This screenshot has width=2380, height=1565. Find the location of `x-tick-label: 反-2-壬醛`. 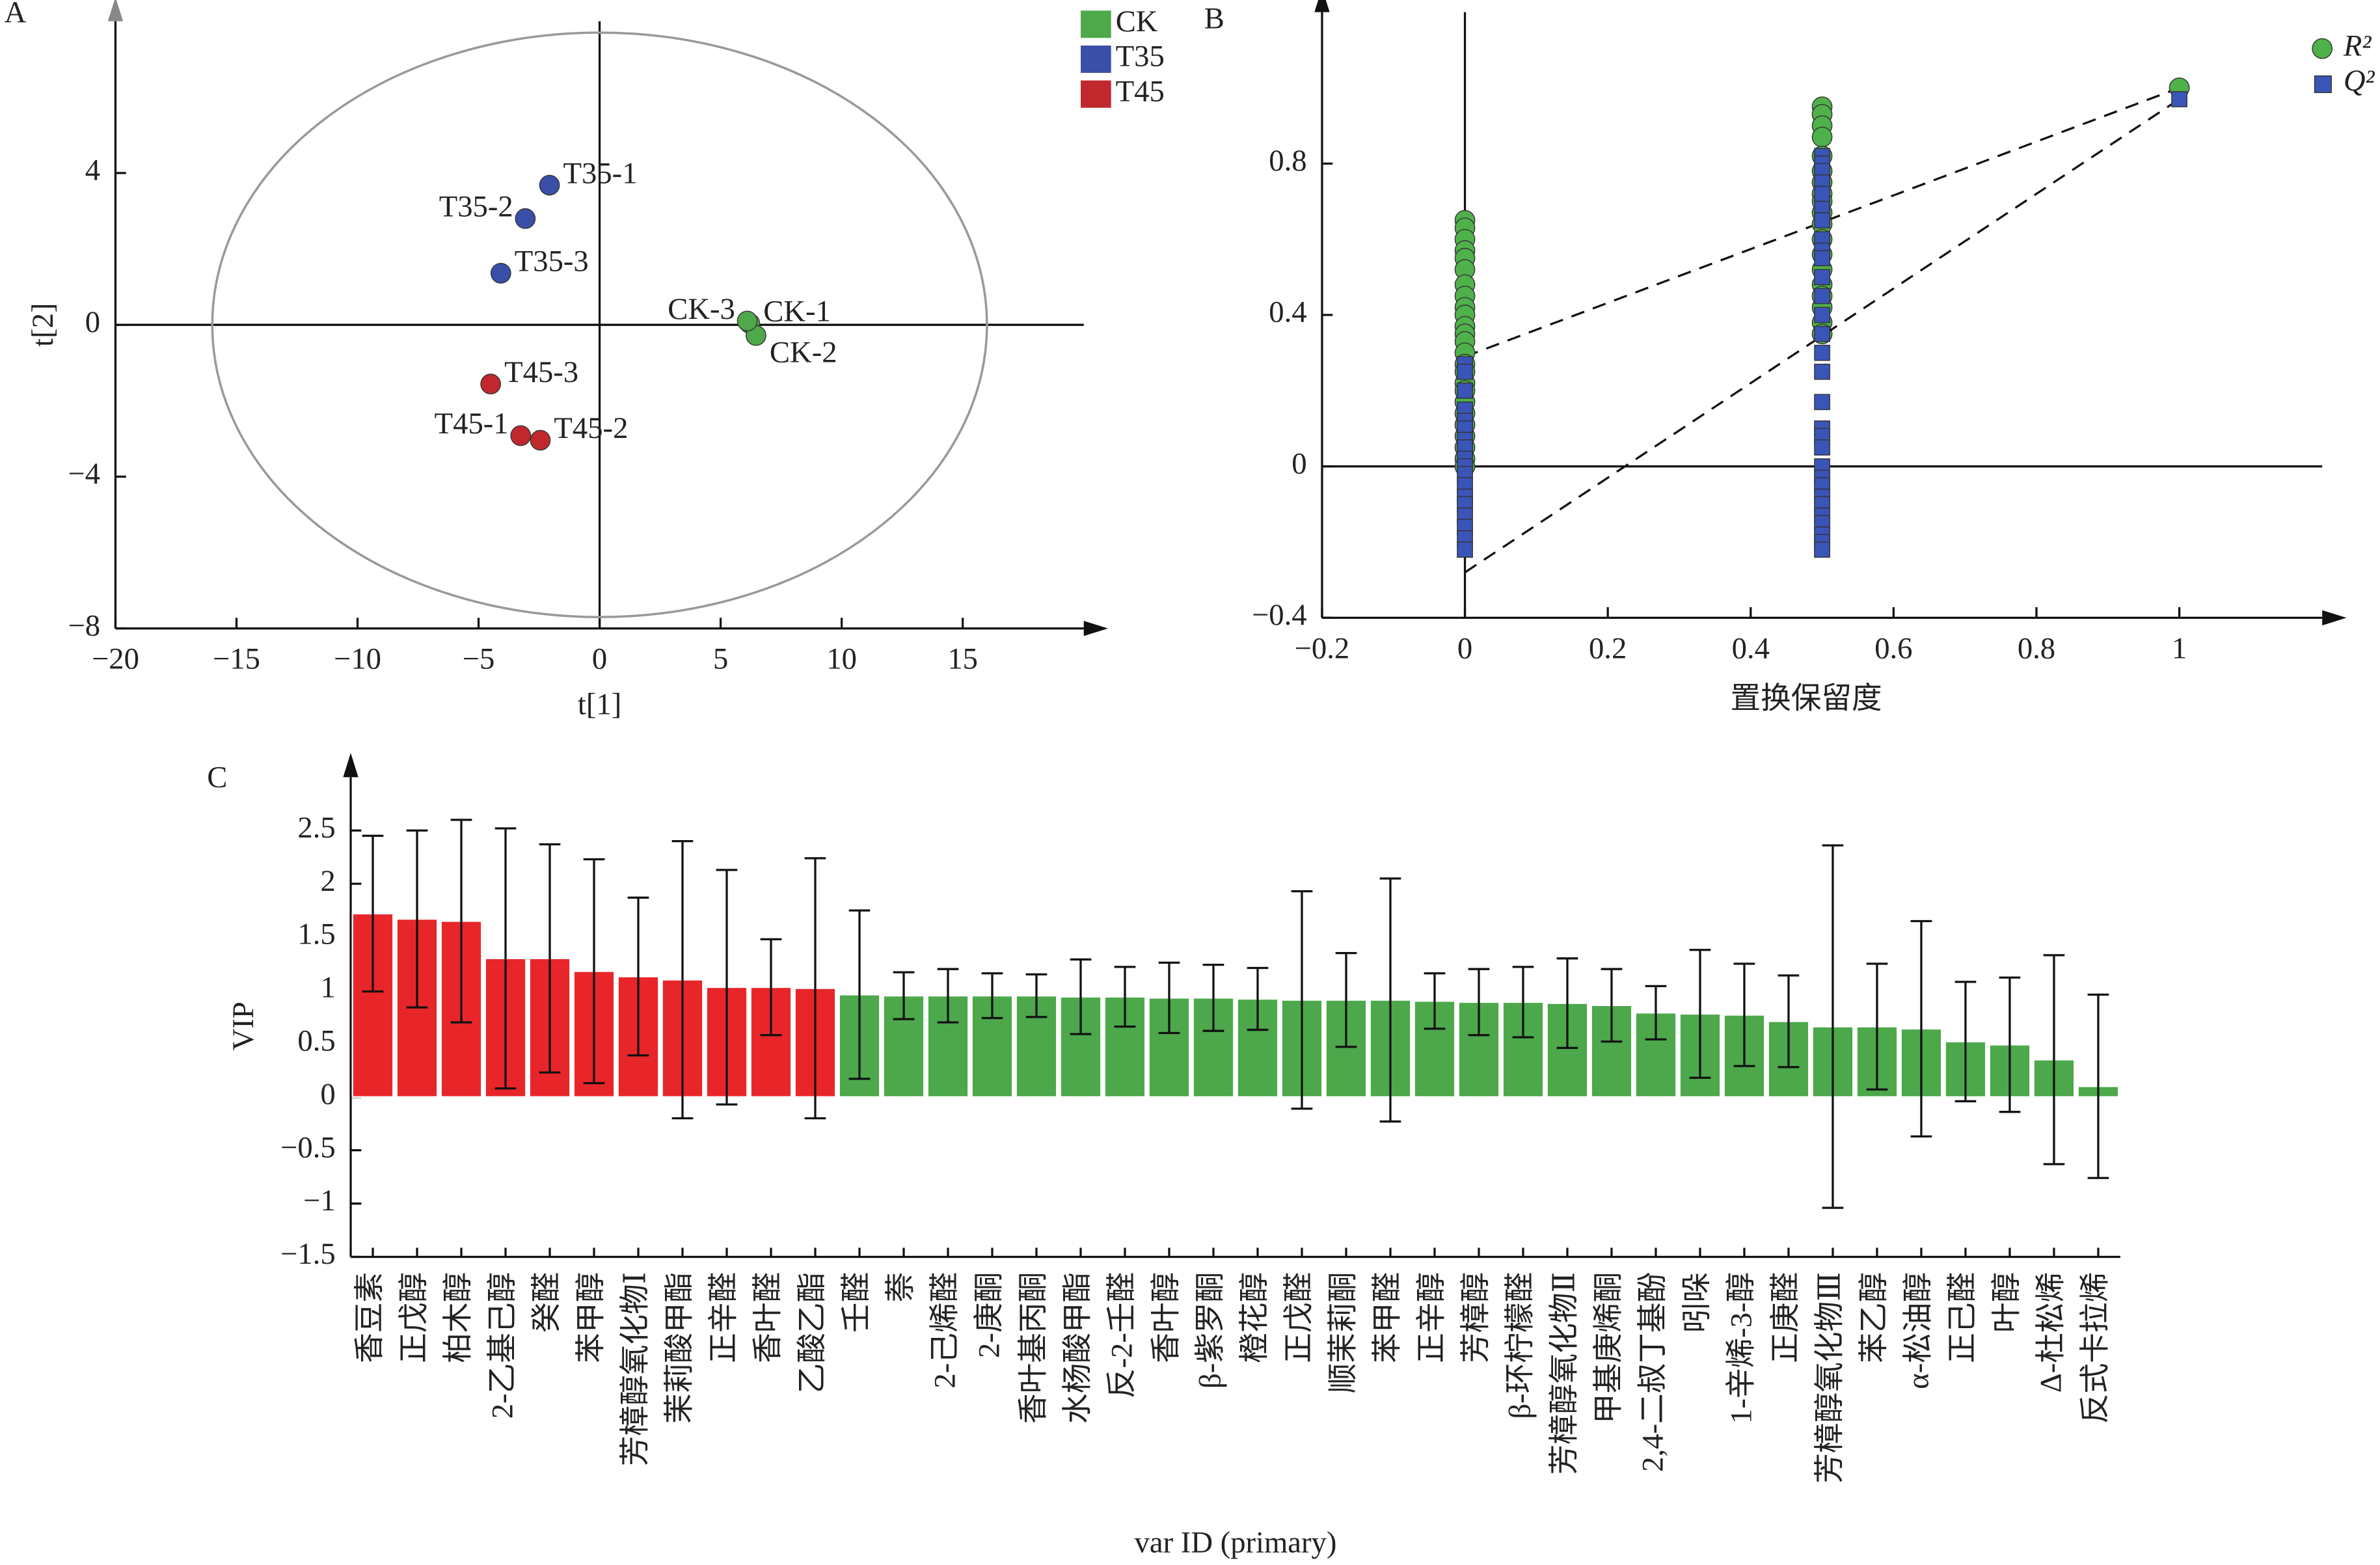

x-tick-label: 反-2-壬醛 is located at coordinates (1122, 1335).